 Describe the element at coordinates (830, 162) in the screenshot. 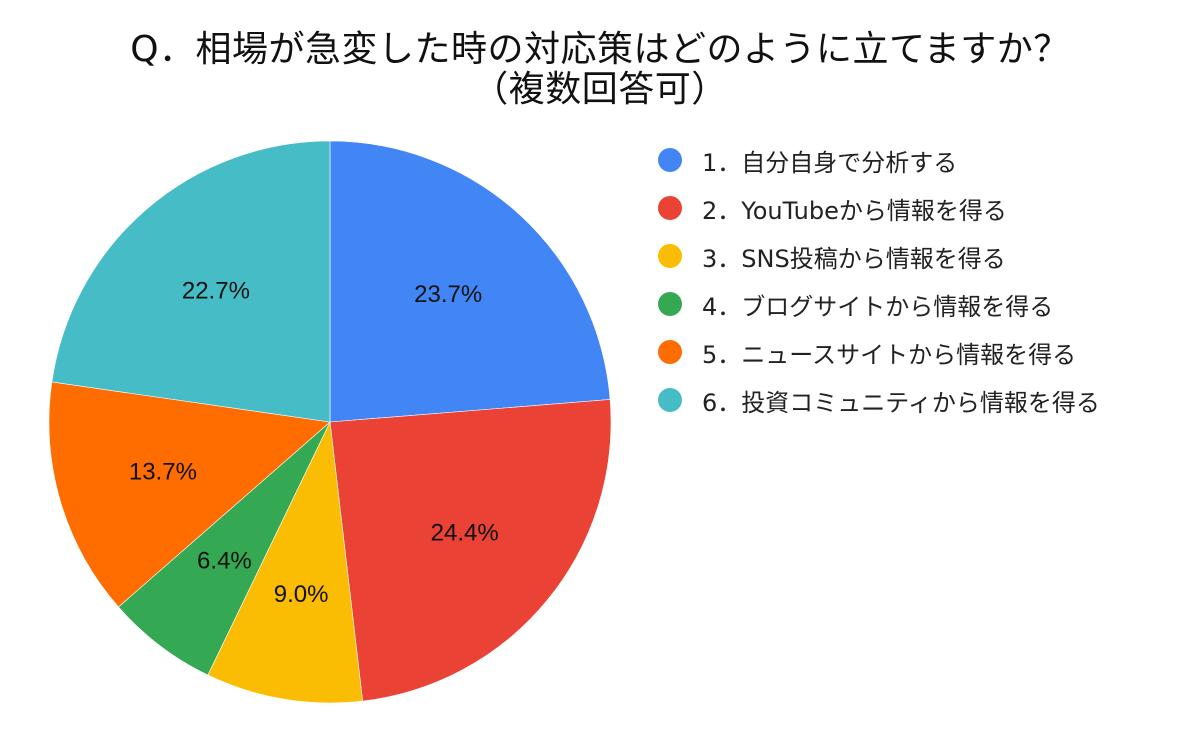

I see `legend-label: 1．自分自身で分析する` at that location.